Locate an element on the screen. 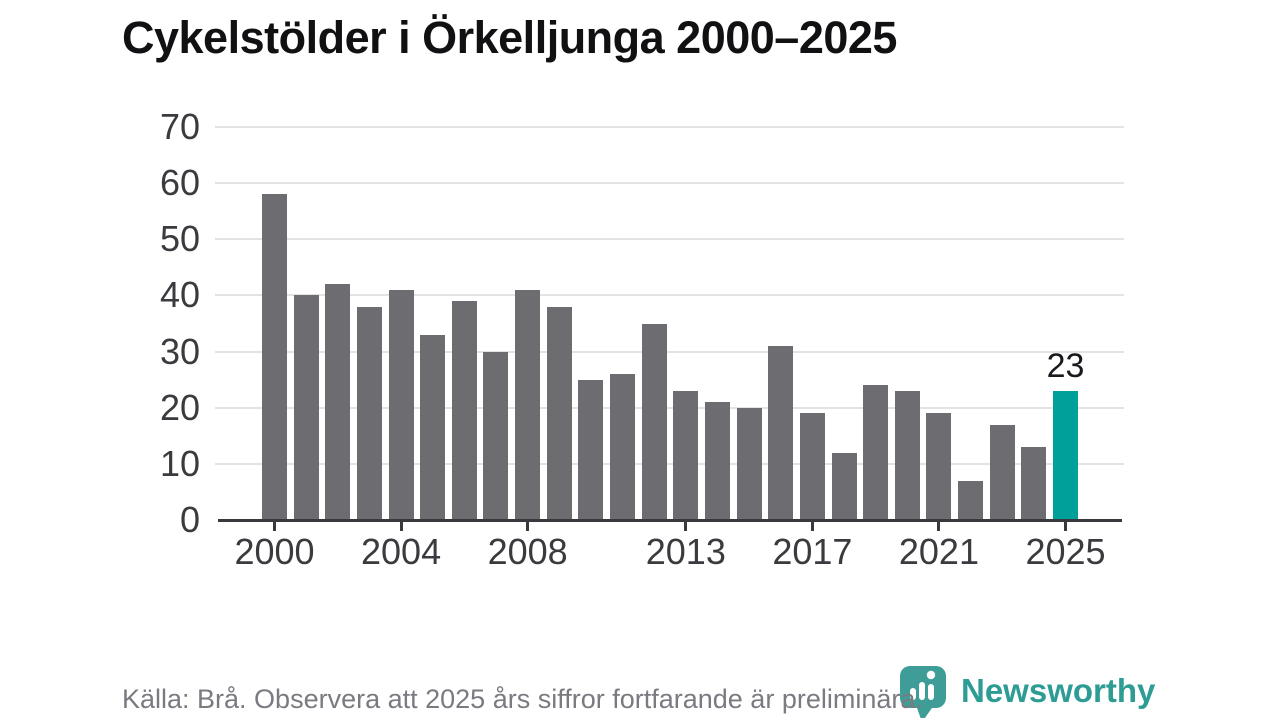 This screenshot has height=720, width=1280. y-axis-label-60: 60 is located at coordinates (179, 183).